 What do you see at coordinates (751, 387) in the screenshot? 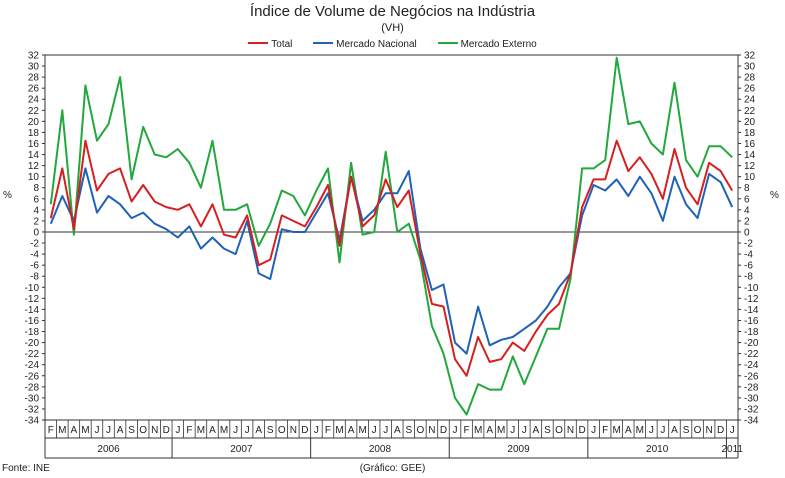
I see `y-tick-label-right: -28` at bounding box center [751, 387].